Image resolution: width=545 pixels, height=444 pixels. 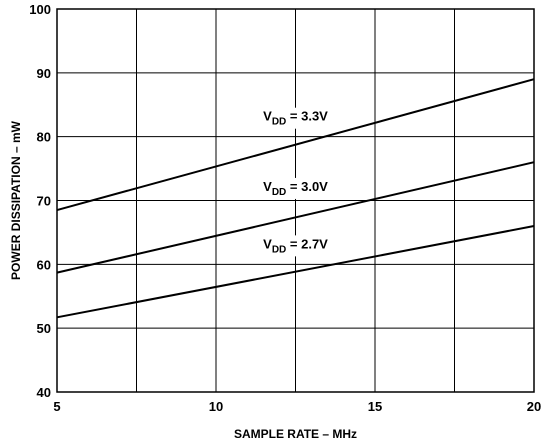 I want to click on y-tick-label: 80, so click(x=44, y=137).